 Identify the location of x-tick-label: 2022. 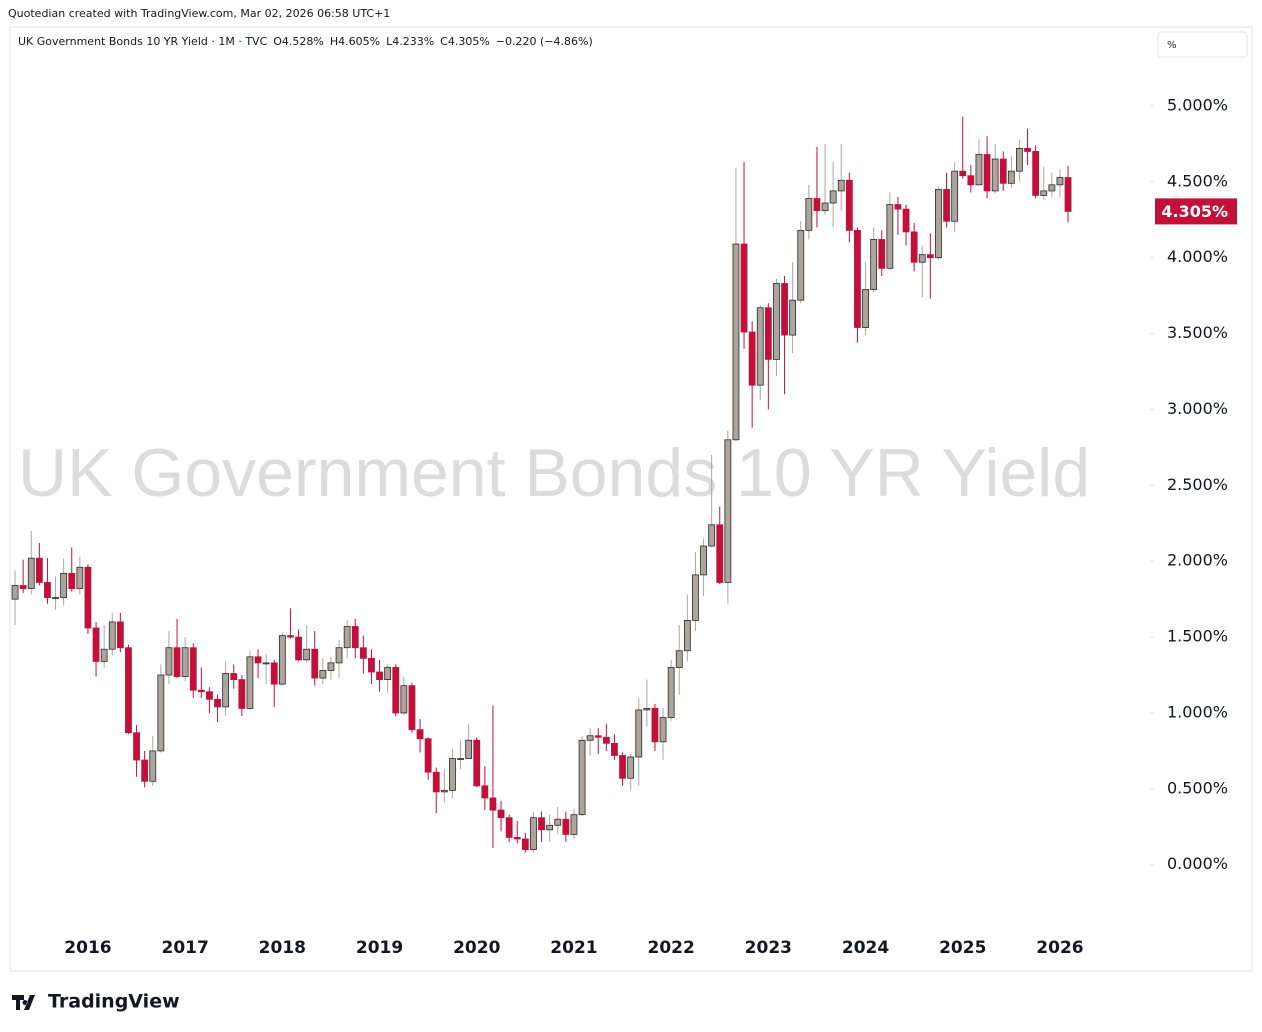
(670, 948).